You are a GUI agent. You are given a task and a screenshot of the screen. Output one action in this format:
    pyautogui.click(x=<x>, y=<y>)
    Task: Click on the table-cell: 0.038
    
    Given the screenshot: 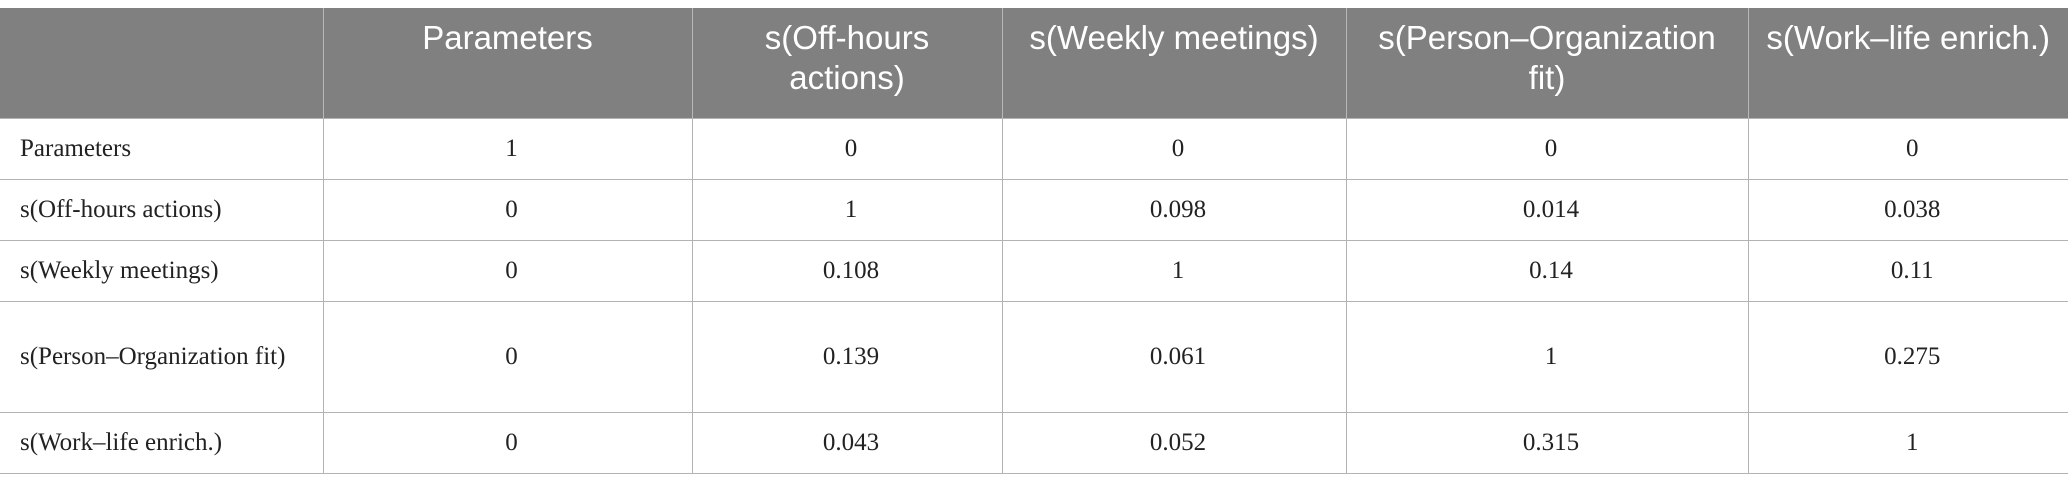 What is the action you would take?
    pyautogui.click(x=1907, y=209)
    